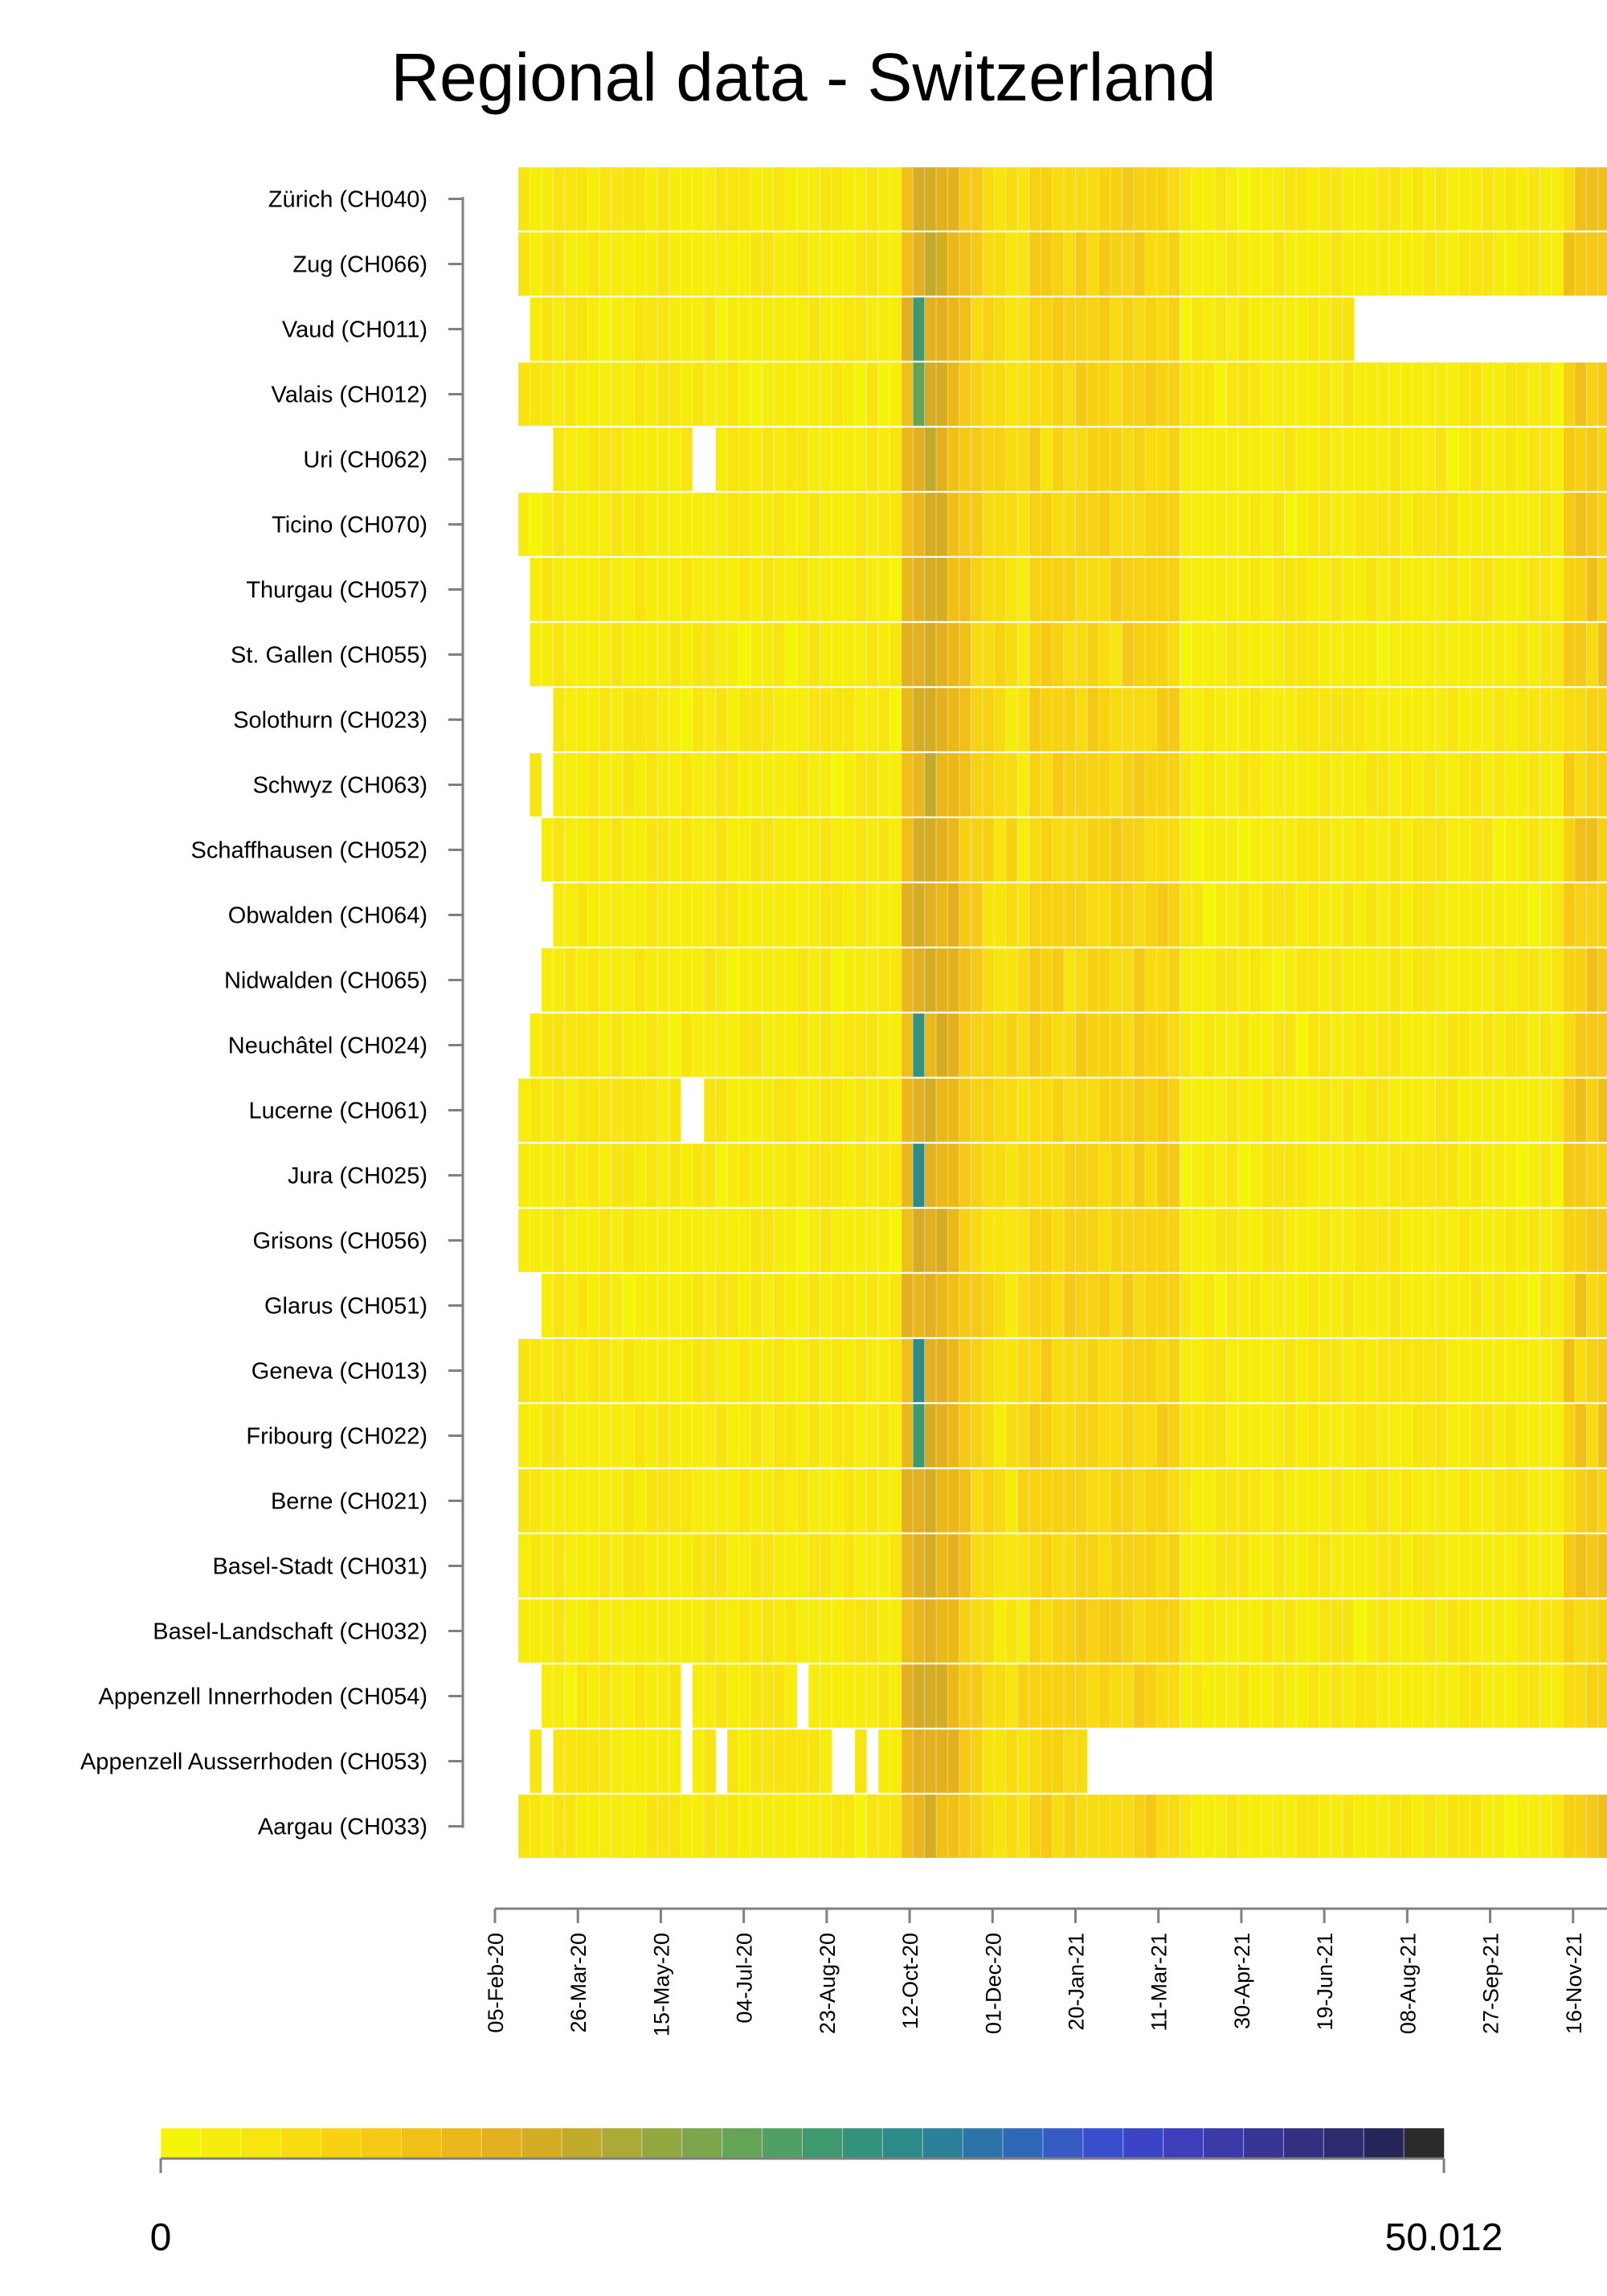 The height and width of the screenshot is (2296, 1607). I want to click on colorbar-swatch, so click(783, 2143).